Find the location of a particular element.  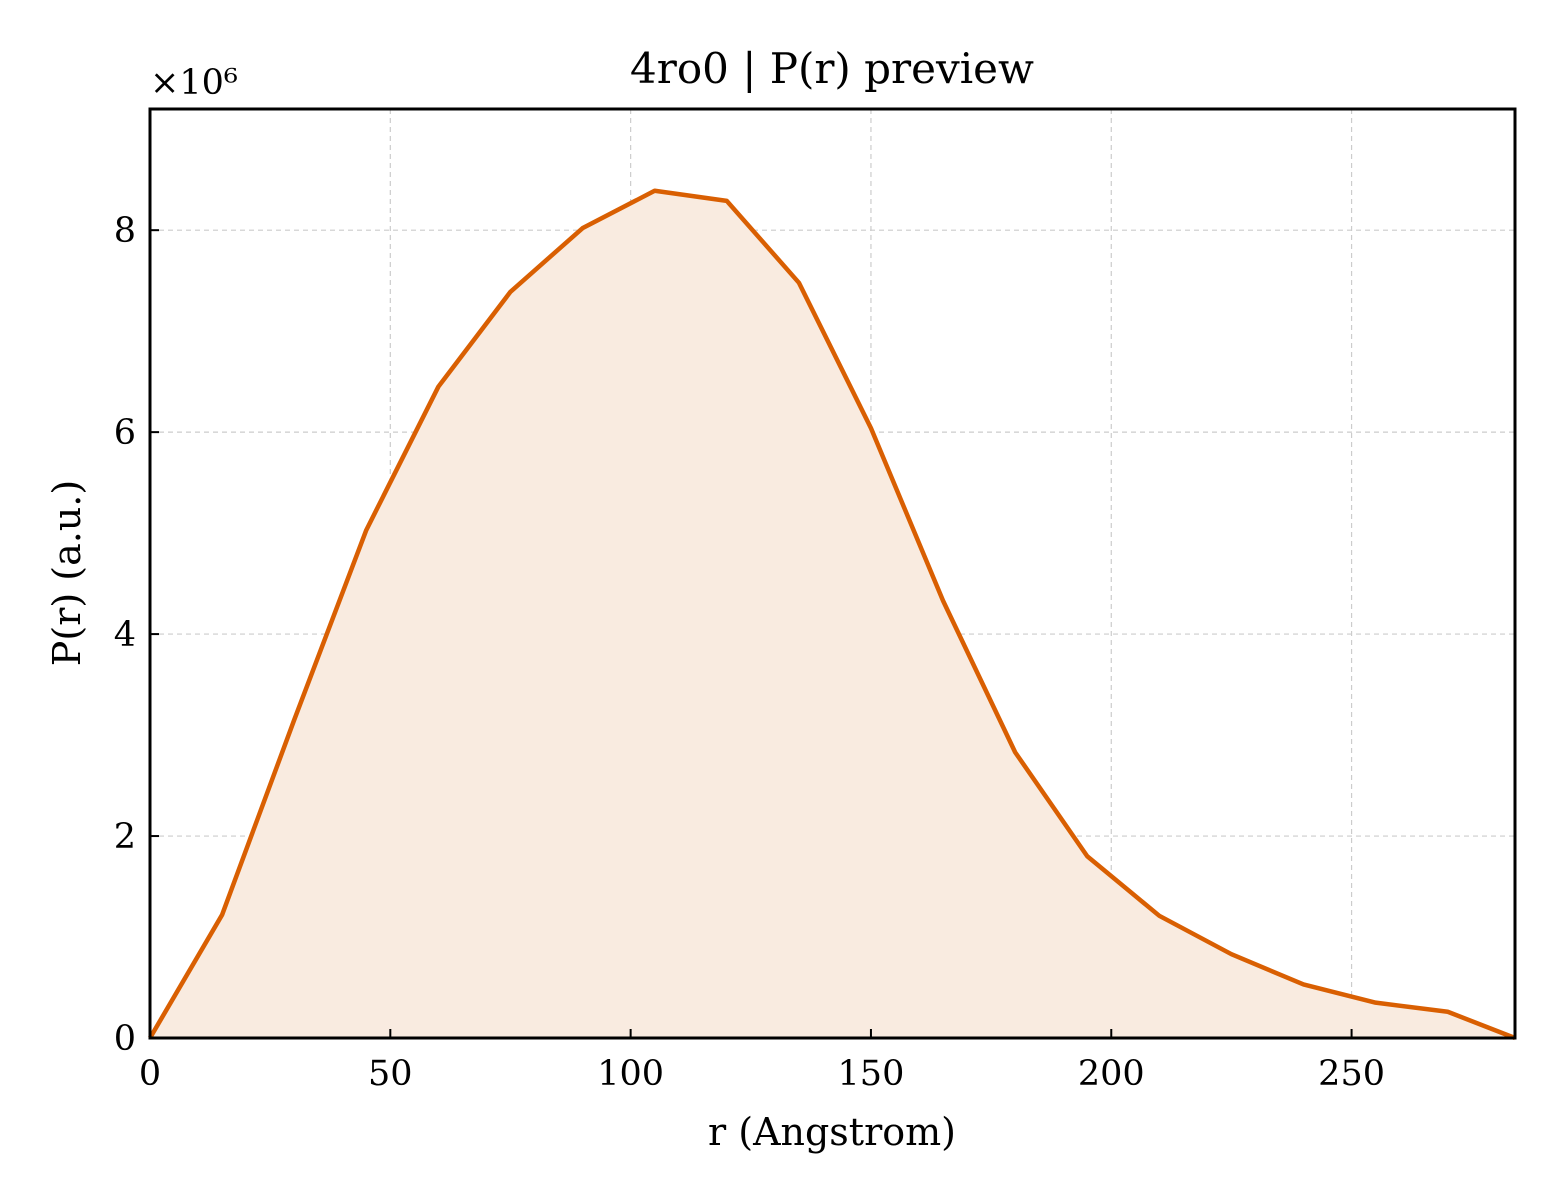

y-tick-label: 8 is located at coordinates (125, 231).